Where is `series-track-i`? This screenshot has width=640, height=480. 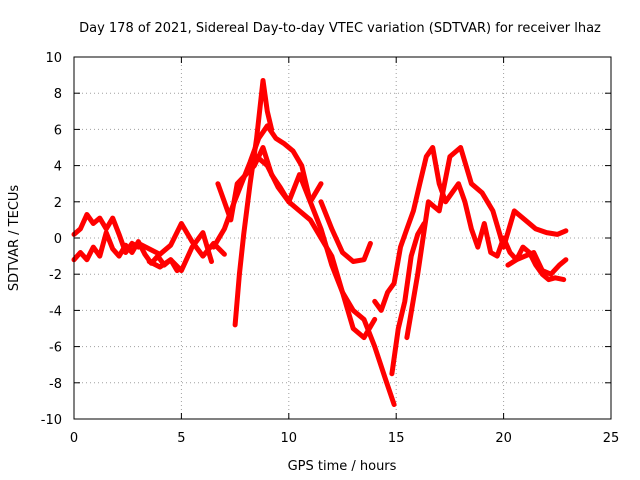 series-track-i is located at coordinates (345, 231).